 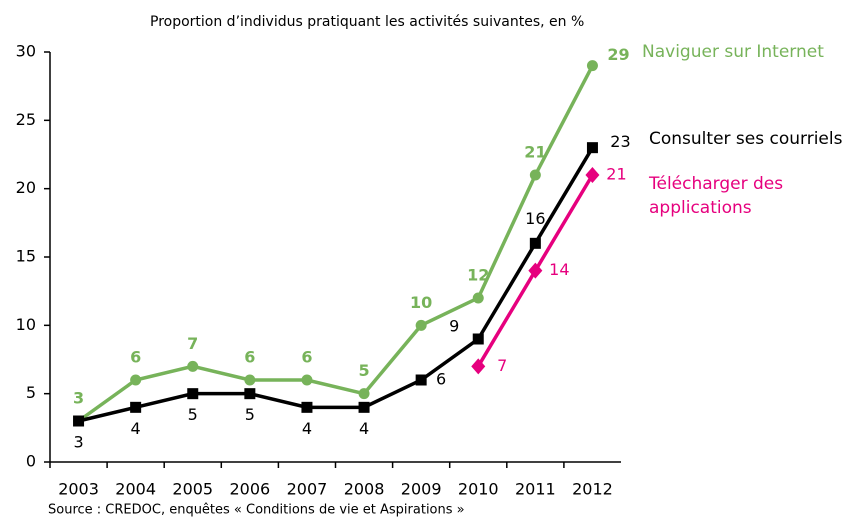 What do you see at coordinates (364, 489) in the screenshot?
I see `x-tick-label: 2008` at bounding box center [364, 489].